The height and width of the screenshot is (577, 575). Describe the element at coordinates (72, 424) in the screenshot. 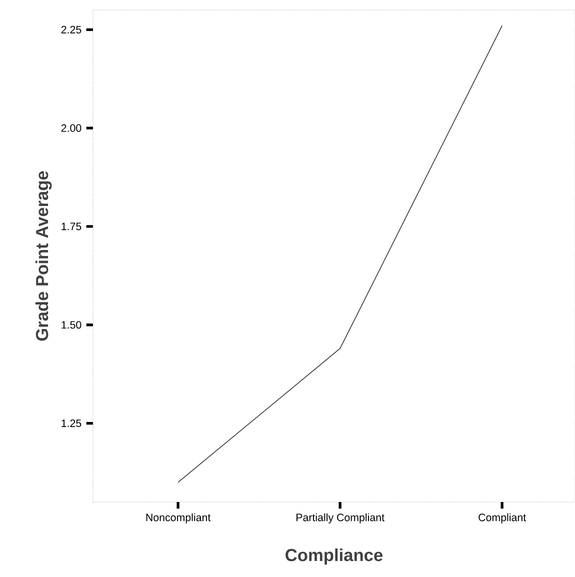

I see `y-tick-label: 1.25` at that location.